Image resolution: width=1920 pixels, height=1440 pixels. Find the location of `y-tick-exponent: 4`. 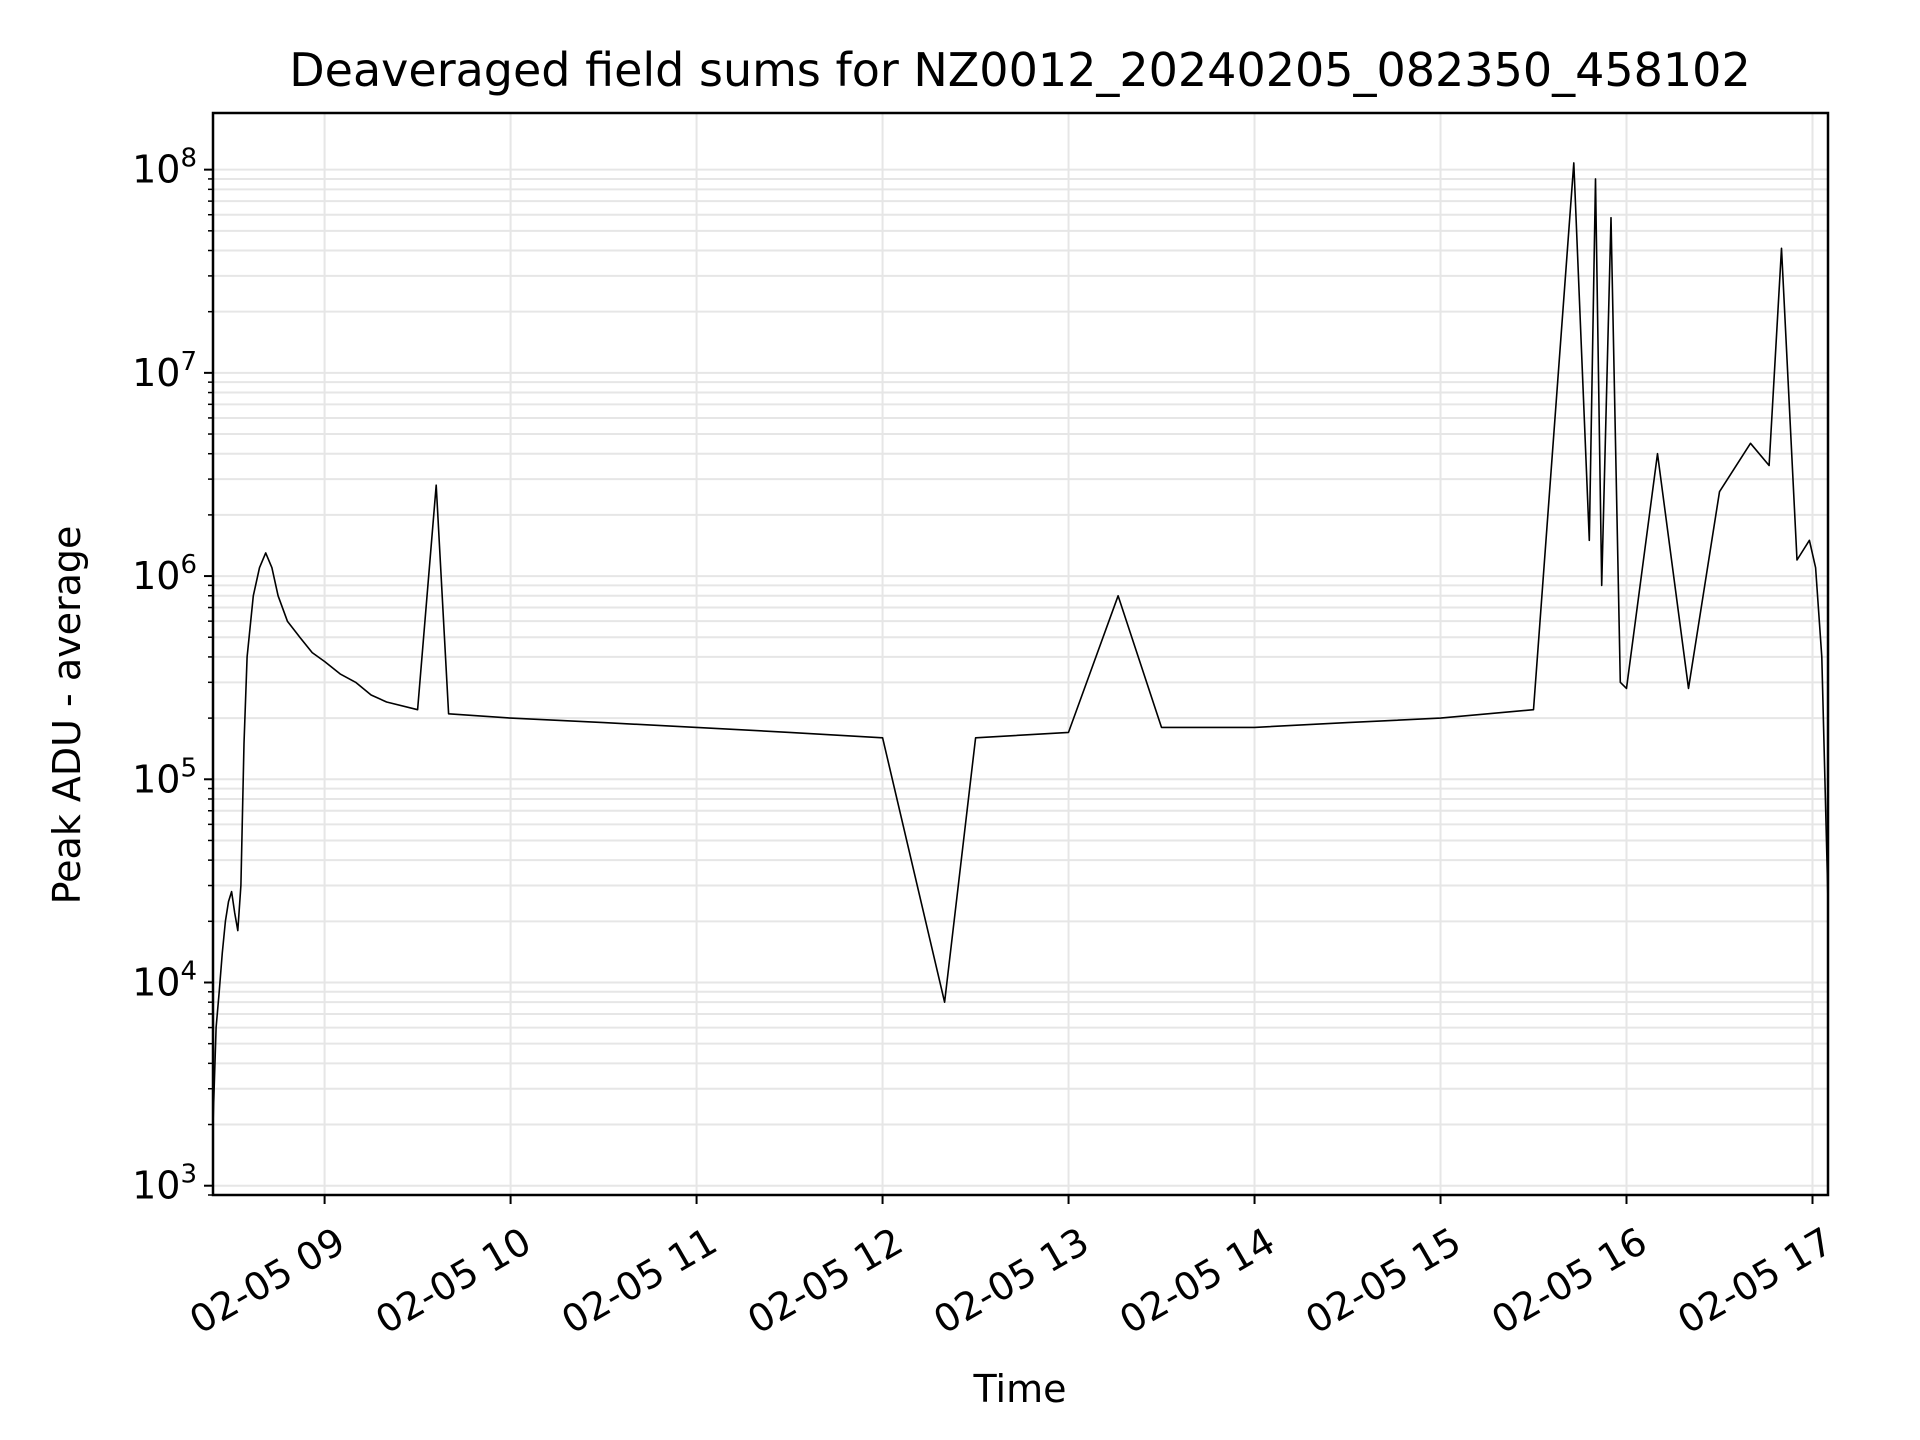

y-tick-exponent: 4 is located at coordinates (188, 971).